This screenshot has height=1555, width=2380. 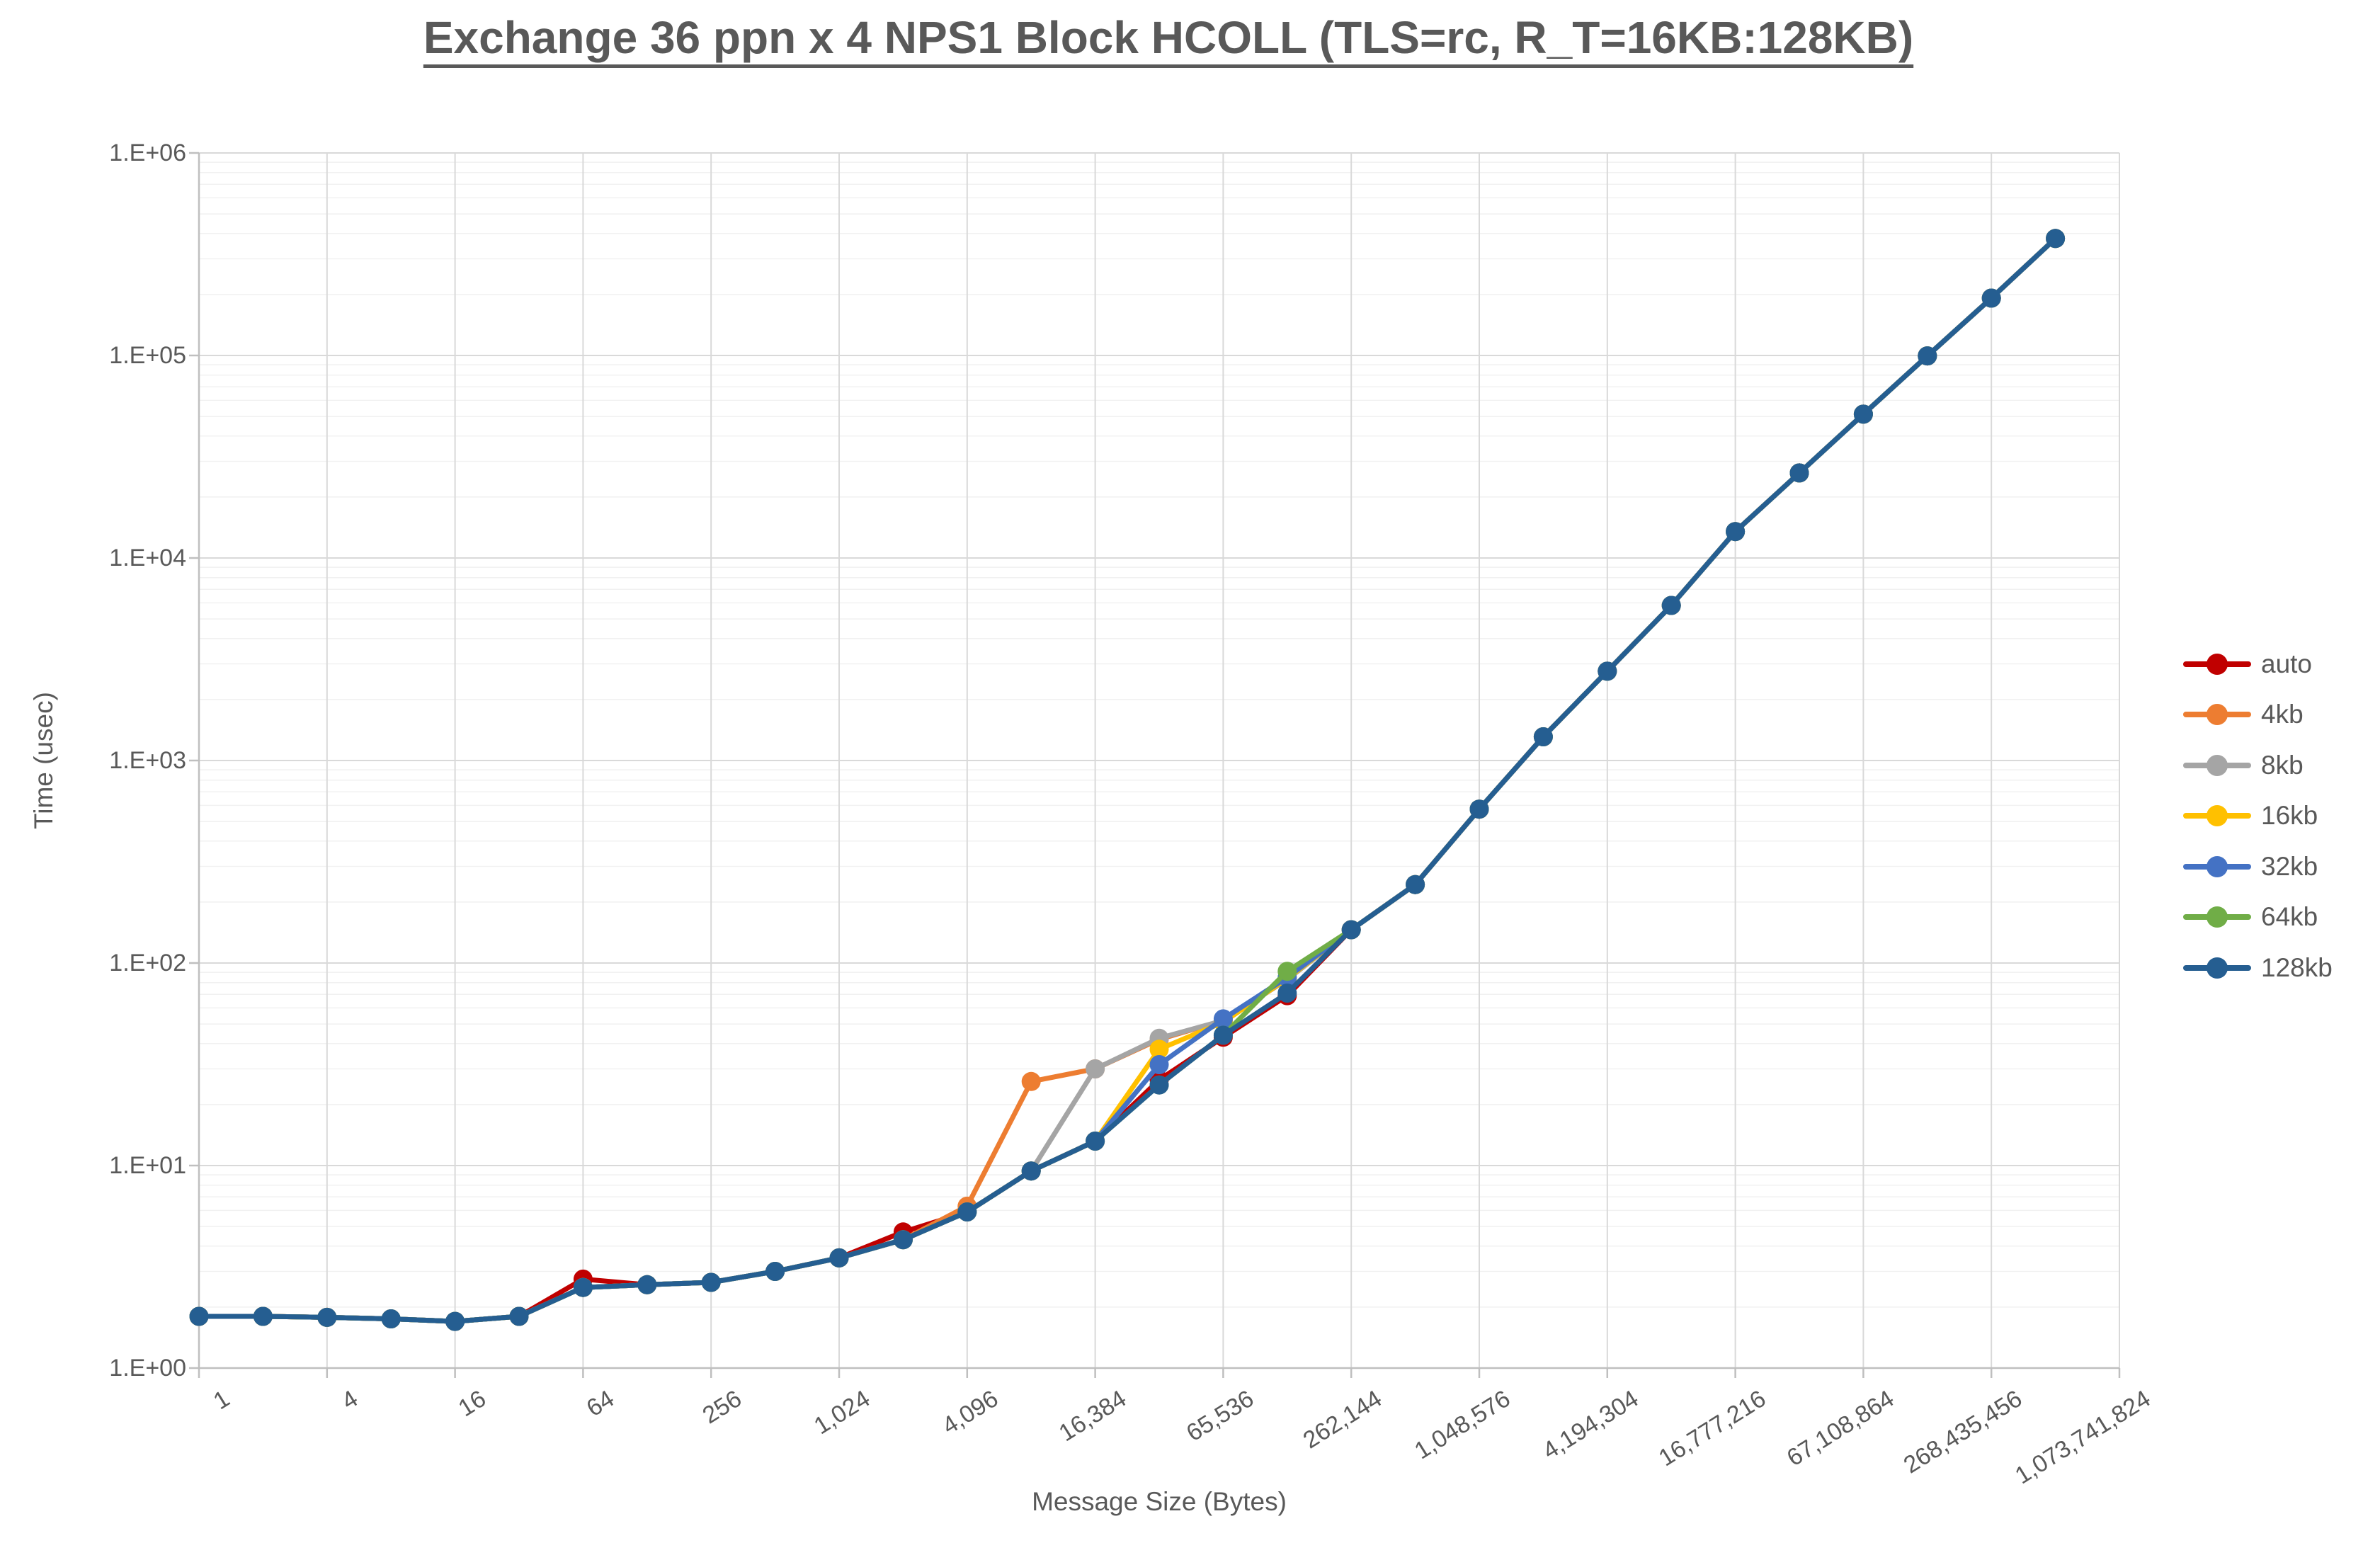 What do you see at coordinates (2282, 765) in the screenshot?
I see `legend-label: 8kb` at bounding box center [2282, 765].